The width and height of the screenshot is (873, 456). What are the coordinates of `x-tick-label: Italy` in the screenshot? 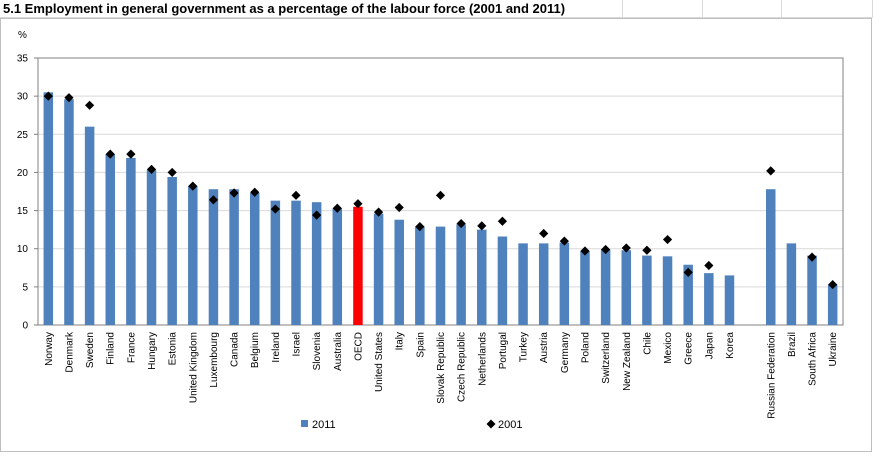 It's located at (400, 341).